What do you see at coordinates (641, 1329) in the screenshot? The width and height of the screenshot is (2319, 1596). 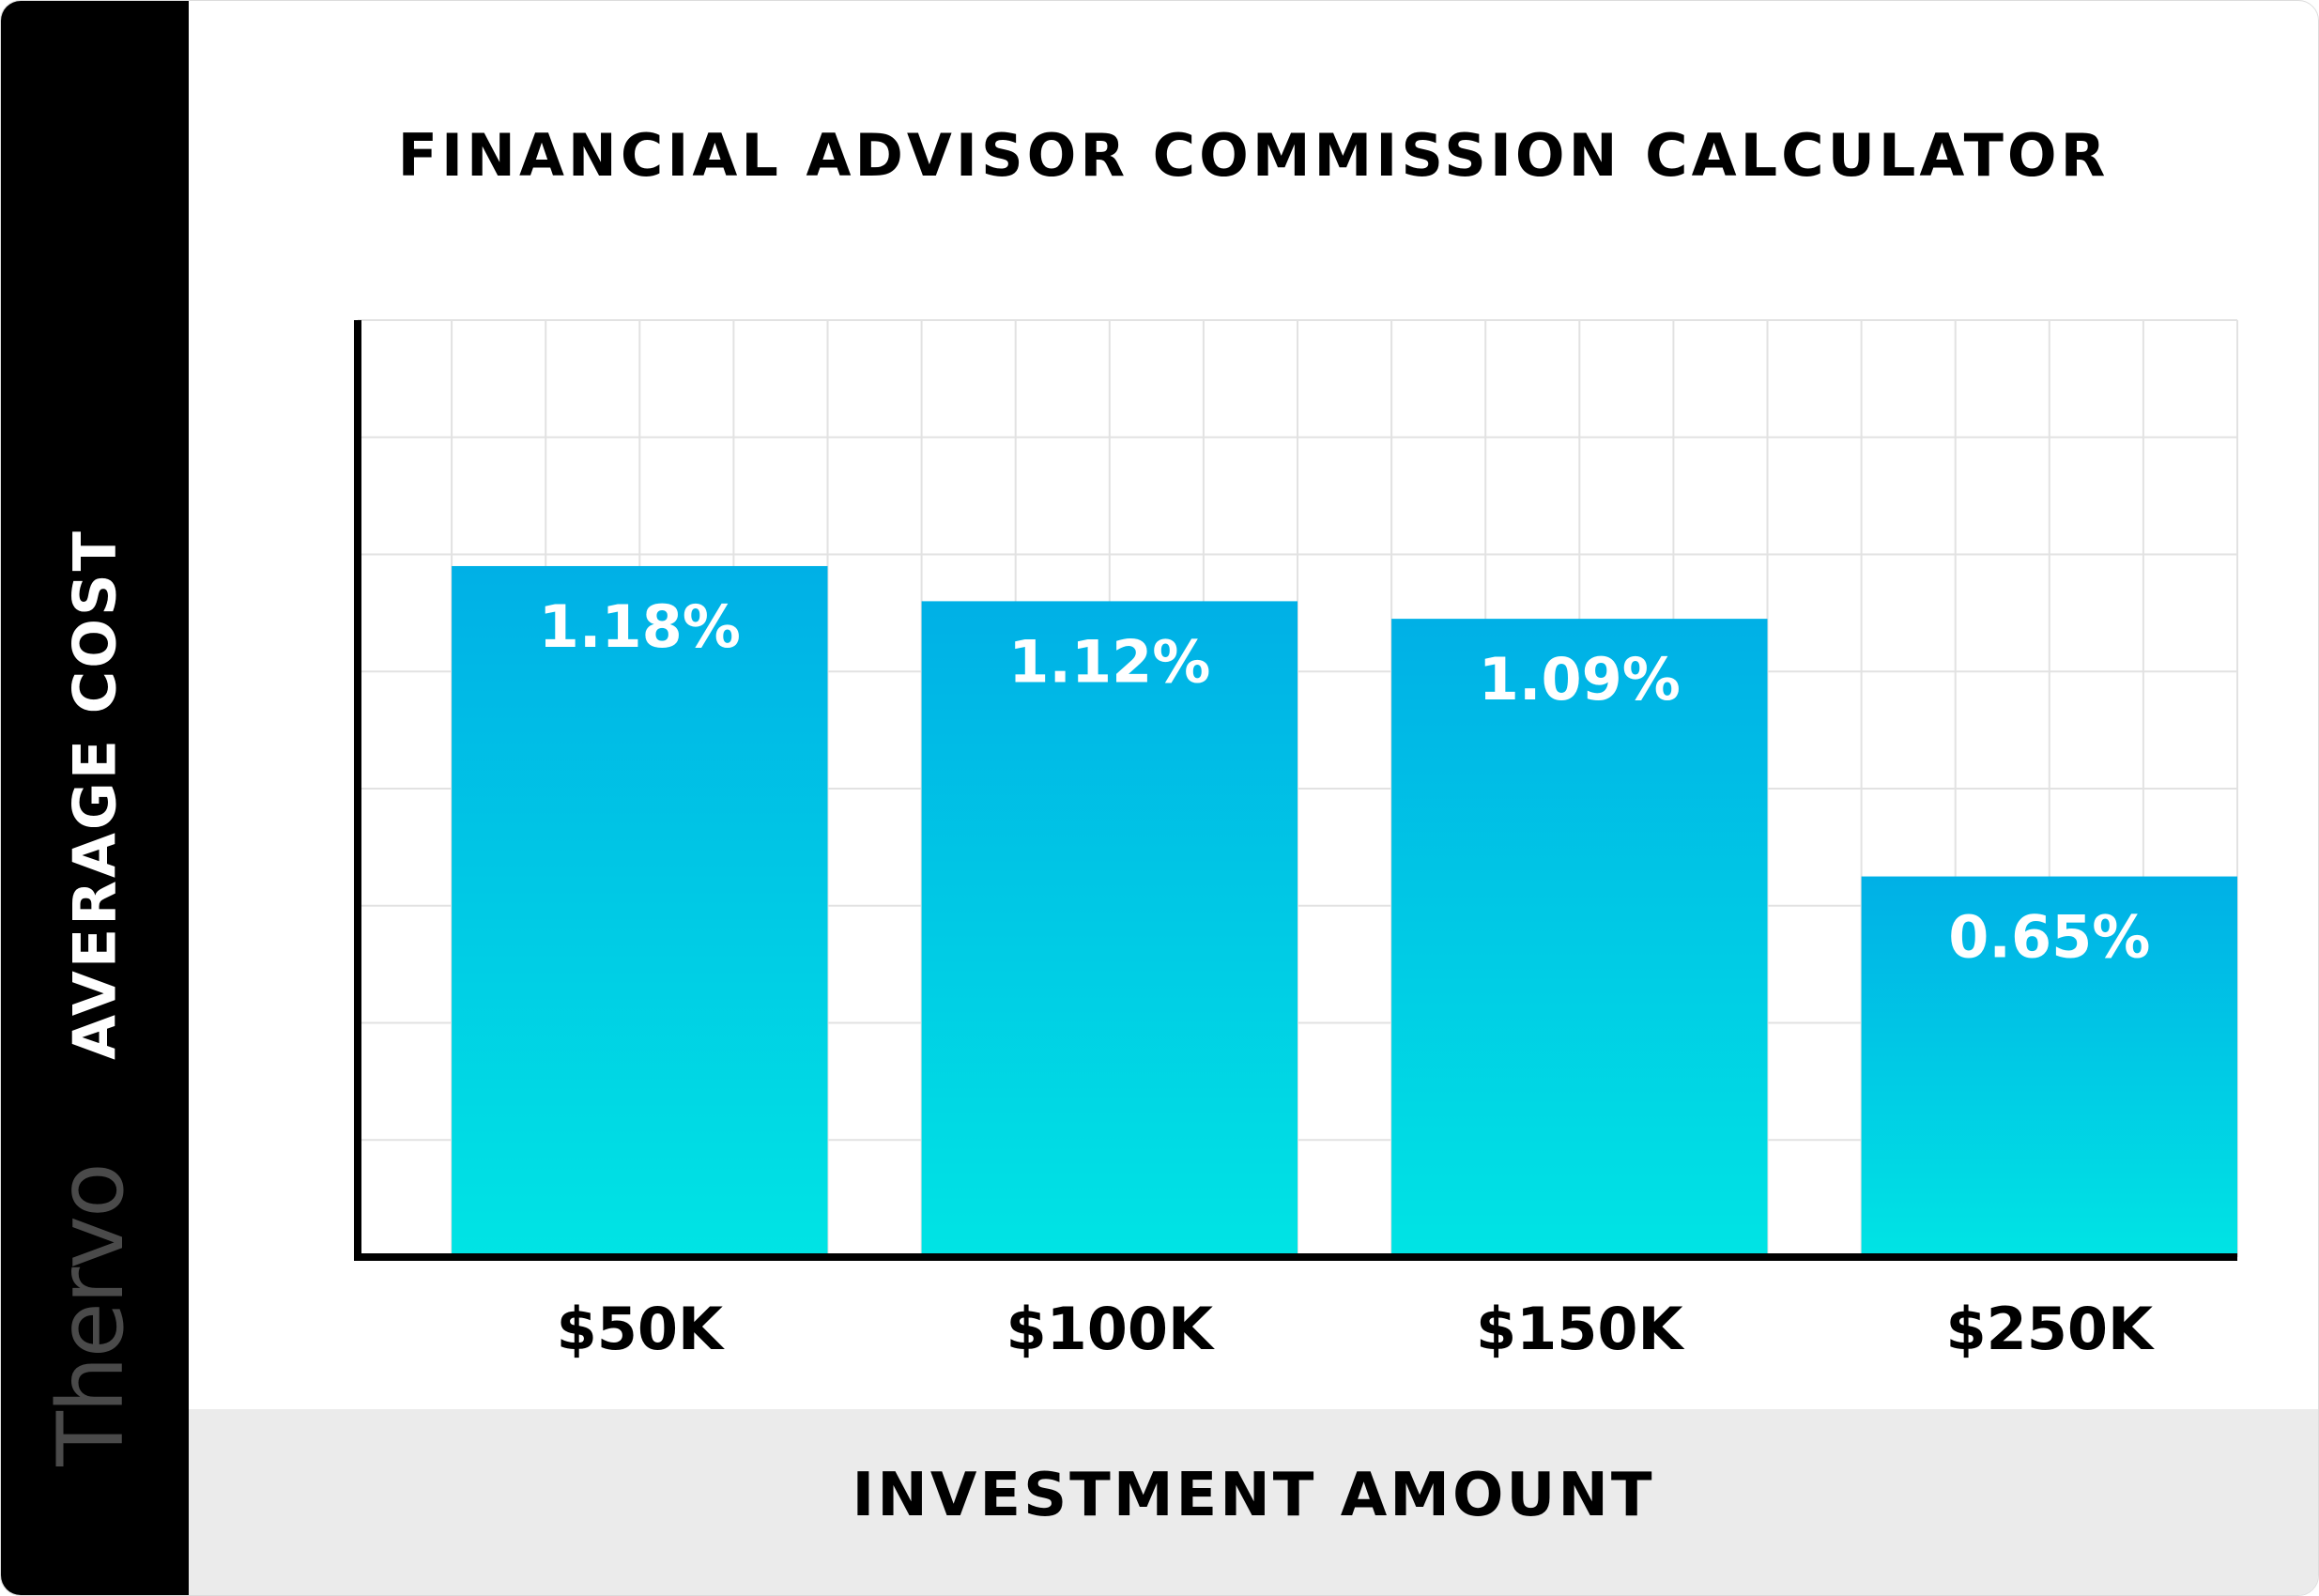 I see `x-tick-label: $50K` at bounding box center [641, 1329].